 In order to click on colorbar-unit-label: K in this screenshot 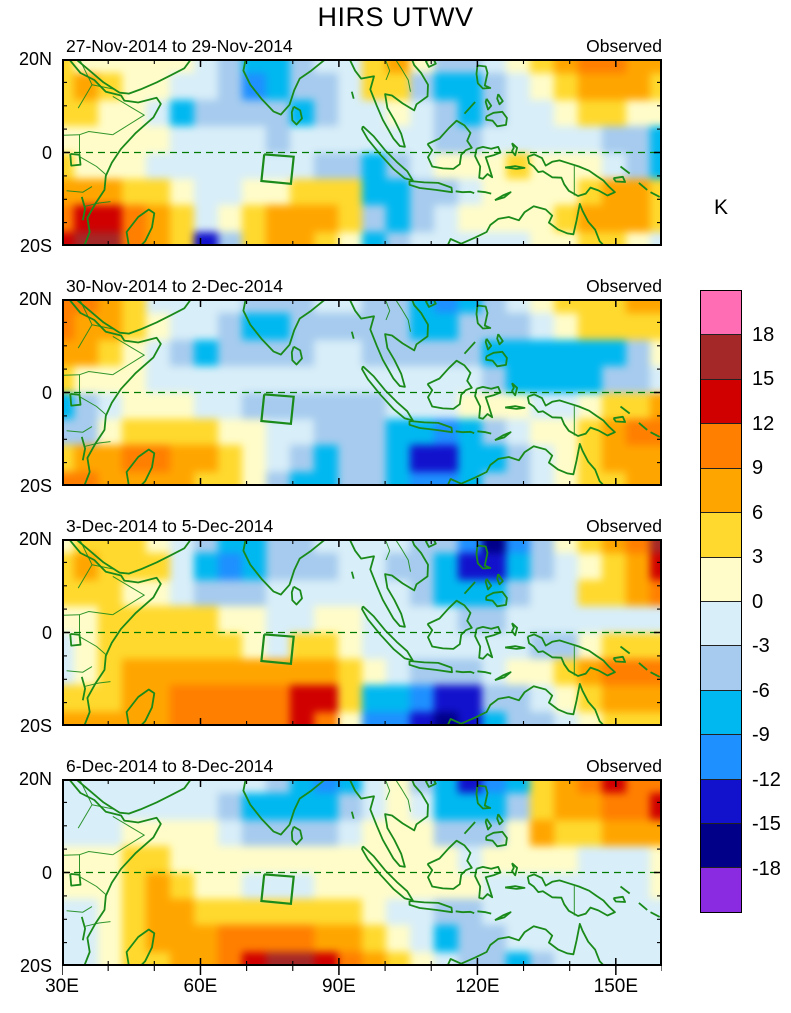, I will do `click(720, 207)`.